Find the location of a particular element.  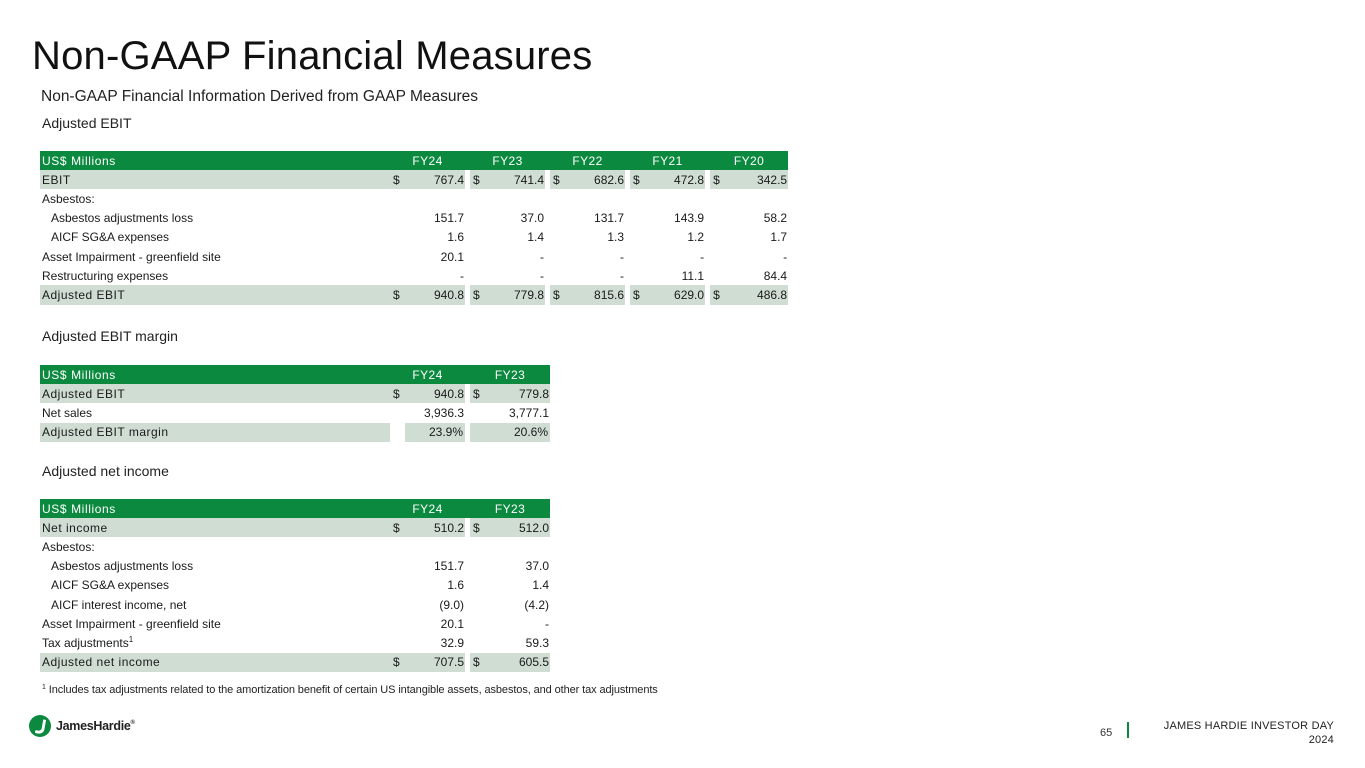

footer-divider is located at coordinates (1128, 730).